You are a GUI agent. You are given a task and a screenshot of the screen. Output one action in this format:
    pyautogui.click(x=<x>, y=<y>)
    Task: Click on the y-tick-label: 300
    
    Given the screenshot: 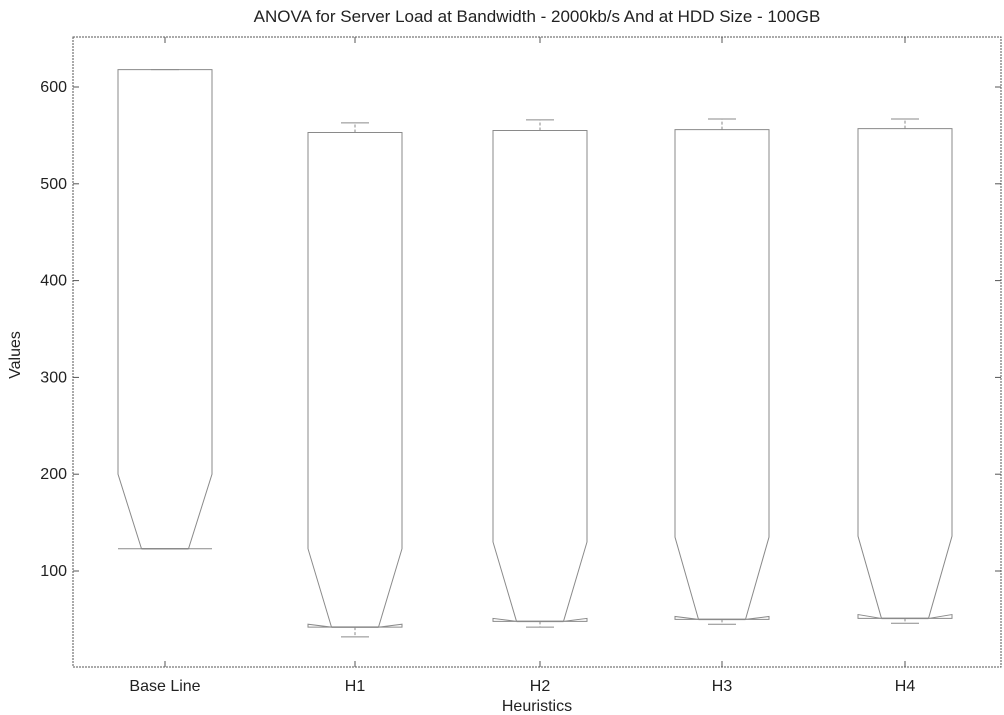 What is the action you would take?
    pyautogui.click(x=53, y=377)
    